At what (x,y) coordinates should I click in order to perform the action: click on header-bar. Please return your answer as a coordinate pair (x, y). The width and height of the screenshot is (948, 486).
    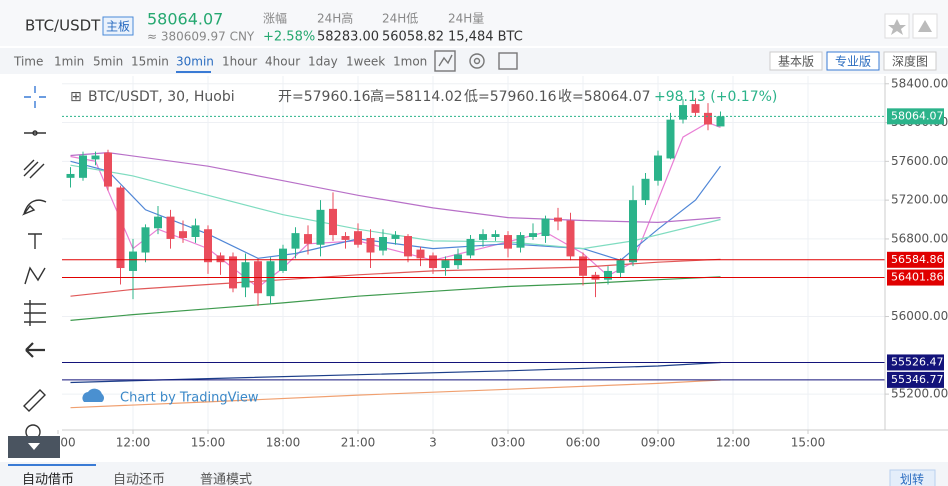
    Looking at the image, I should click on (474, 23).